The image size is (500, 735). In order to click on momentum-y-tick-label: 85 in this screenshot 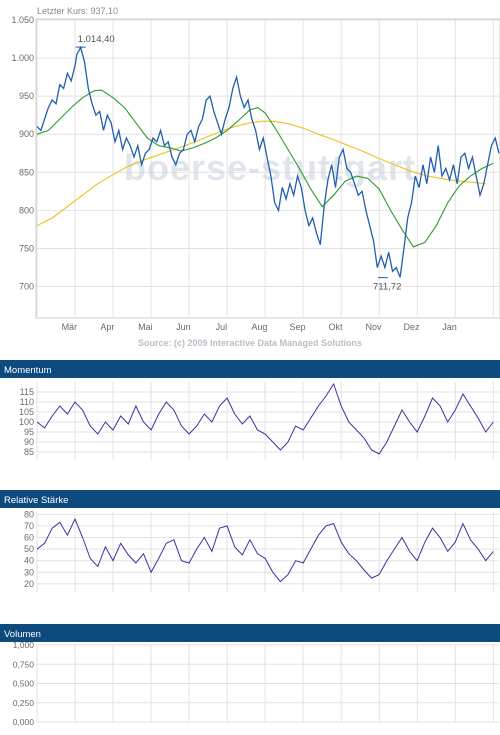, I will do `click(29, 452)`.